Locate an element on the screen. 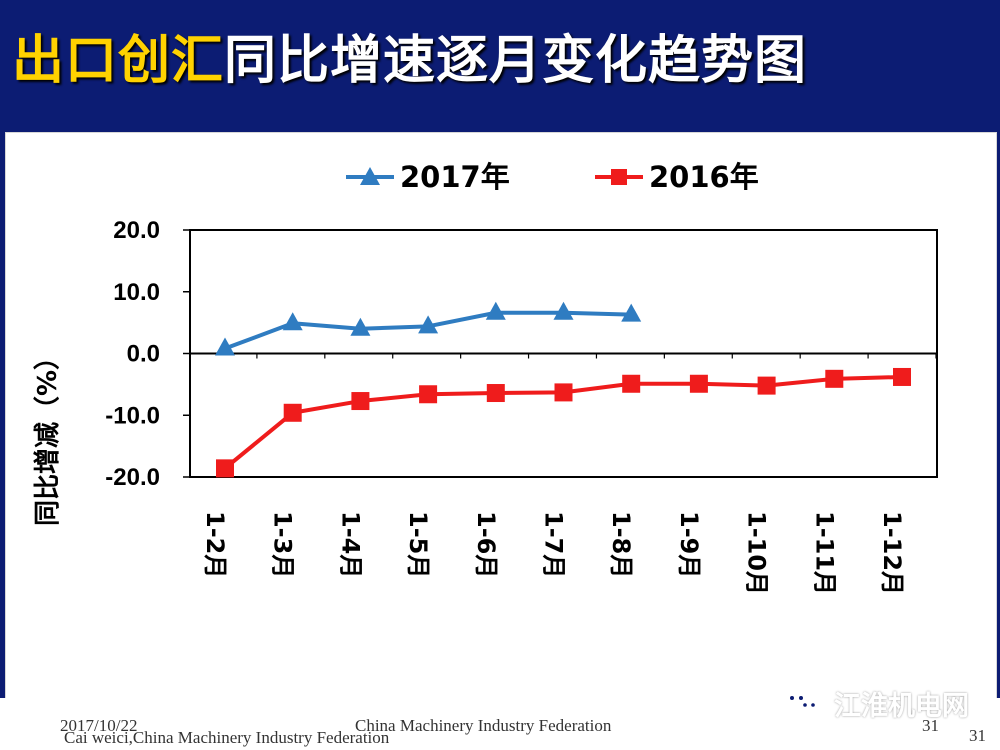 The image size is (1000, 750). title-accent: 出口创汇 is located at coordinates (118, 60).